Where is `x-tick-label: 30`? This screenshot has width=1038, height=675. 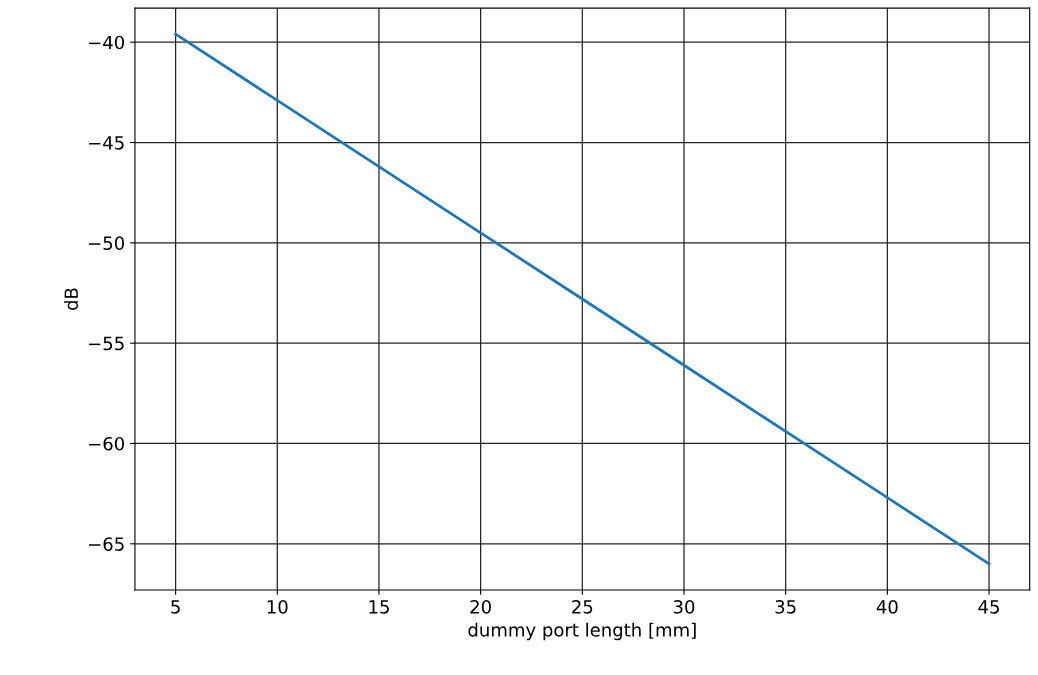
x-tick-label: 30 is located at coordinates (684, 606).